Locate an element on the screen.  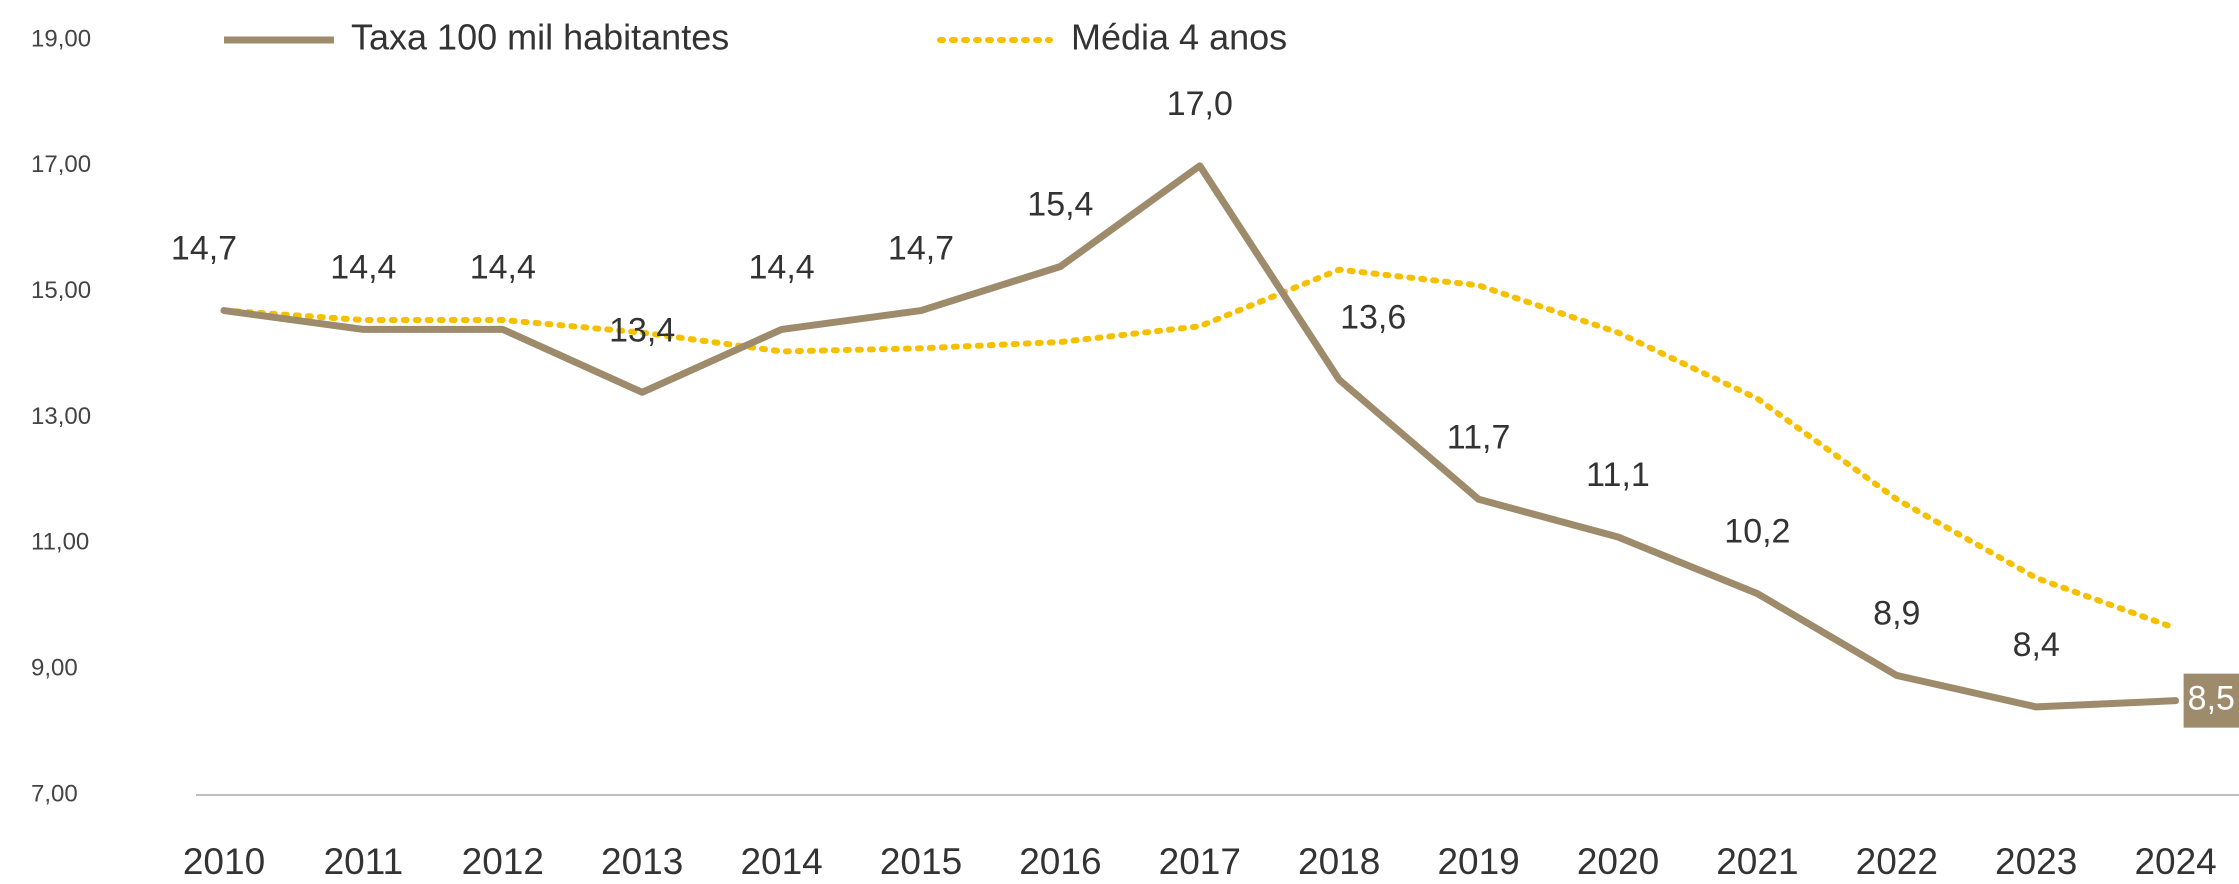
y-tick-label: 17,00 is located at coordinates (61, 164).